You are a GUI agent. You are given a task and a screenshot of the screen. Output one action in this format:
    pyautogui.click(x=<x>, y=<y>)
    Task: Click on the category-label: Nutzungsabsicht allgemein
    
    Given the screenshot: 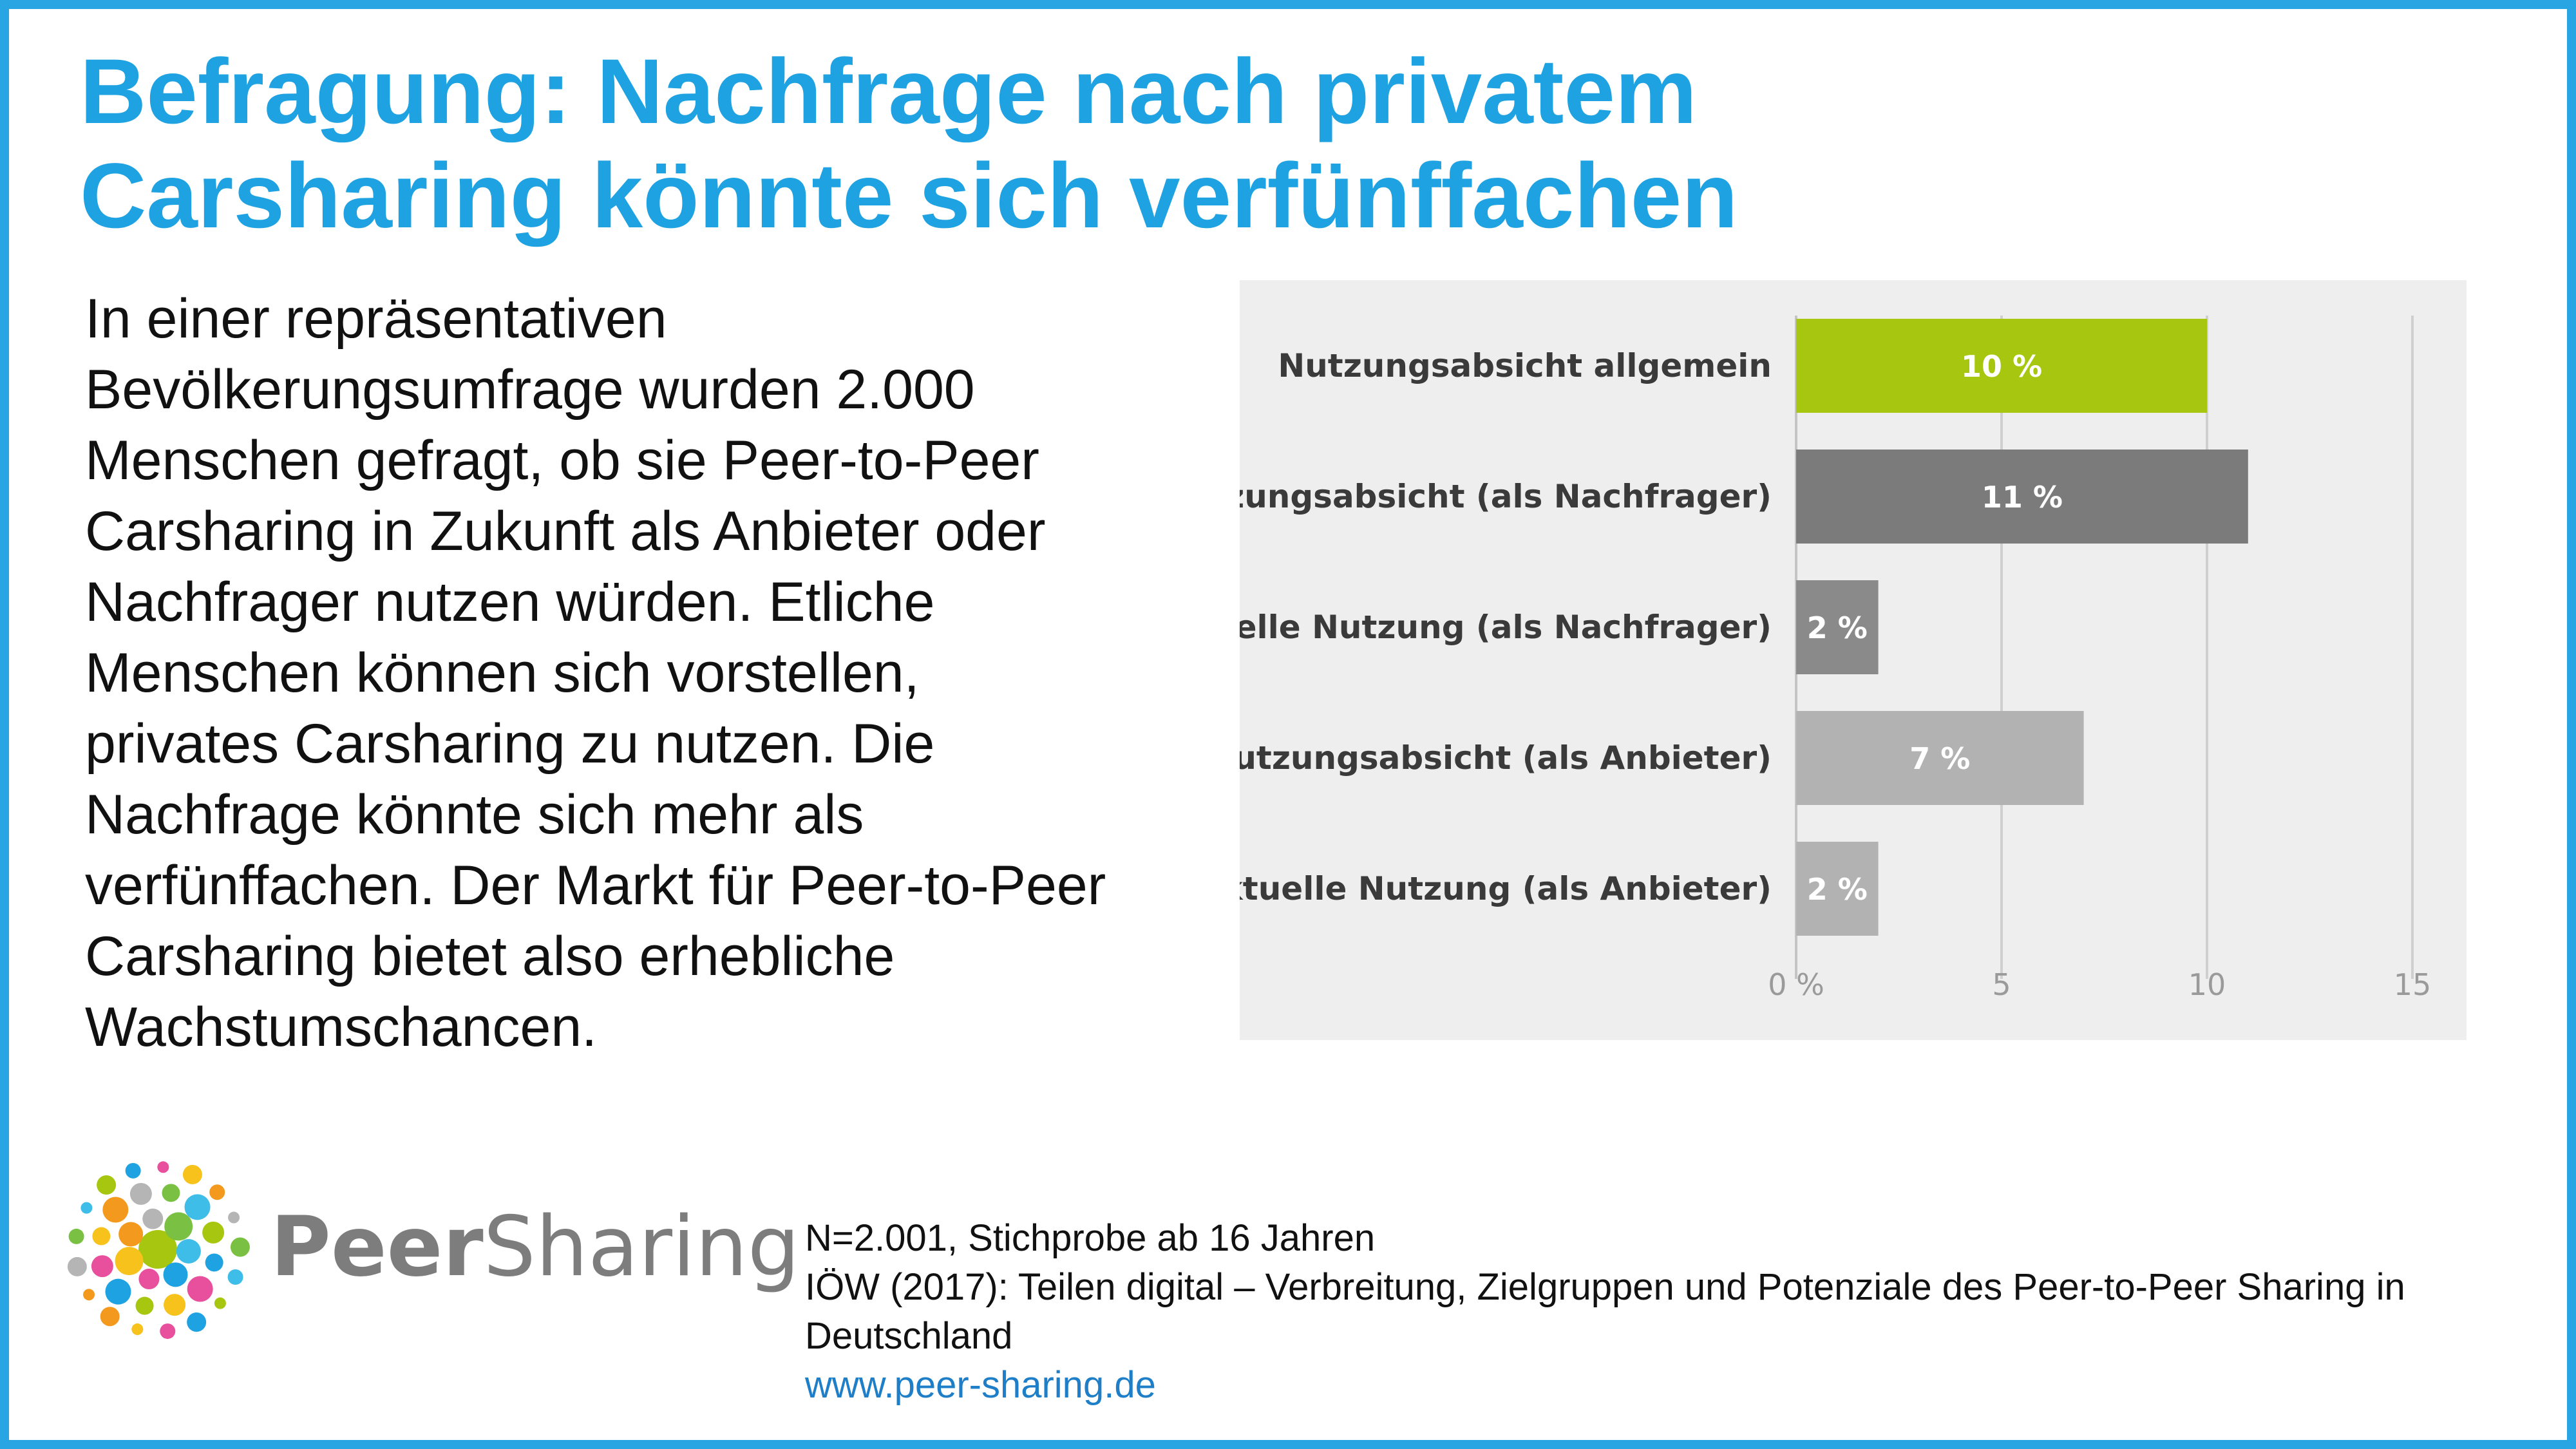 What is the action you would take?
    pyautogui.click(x=1525, y=366)
    